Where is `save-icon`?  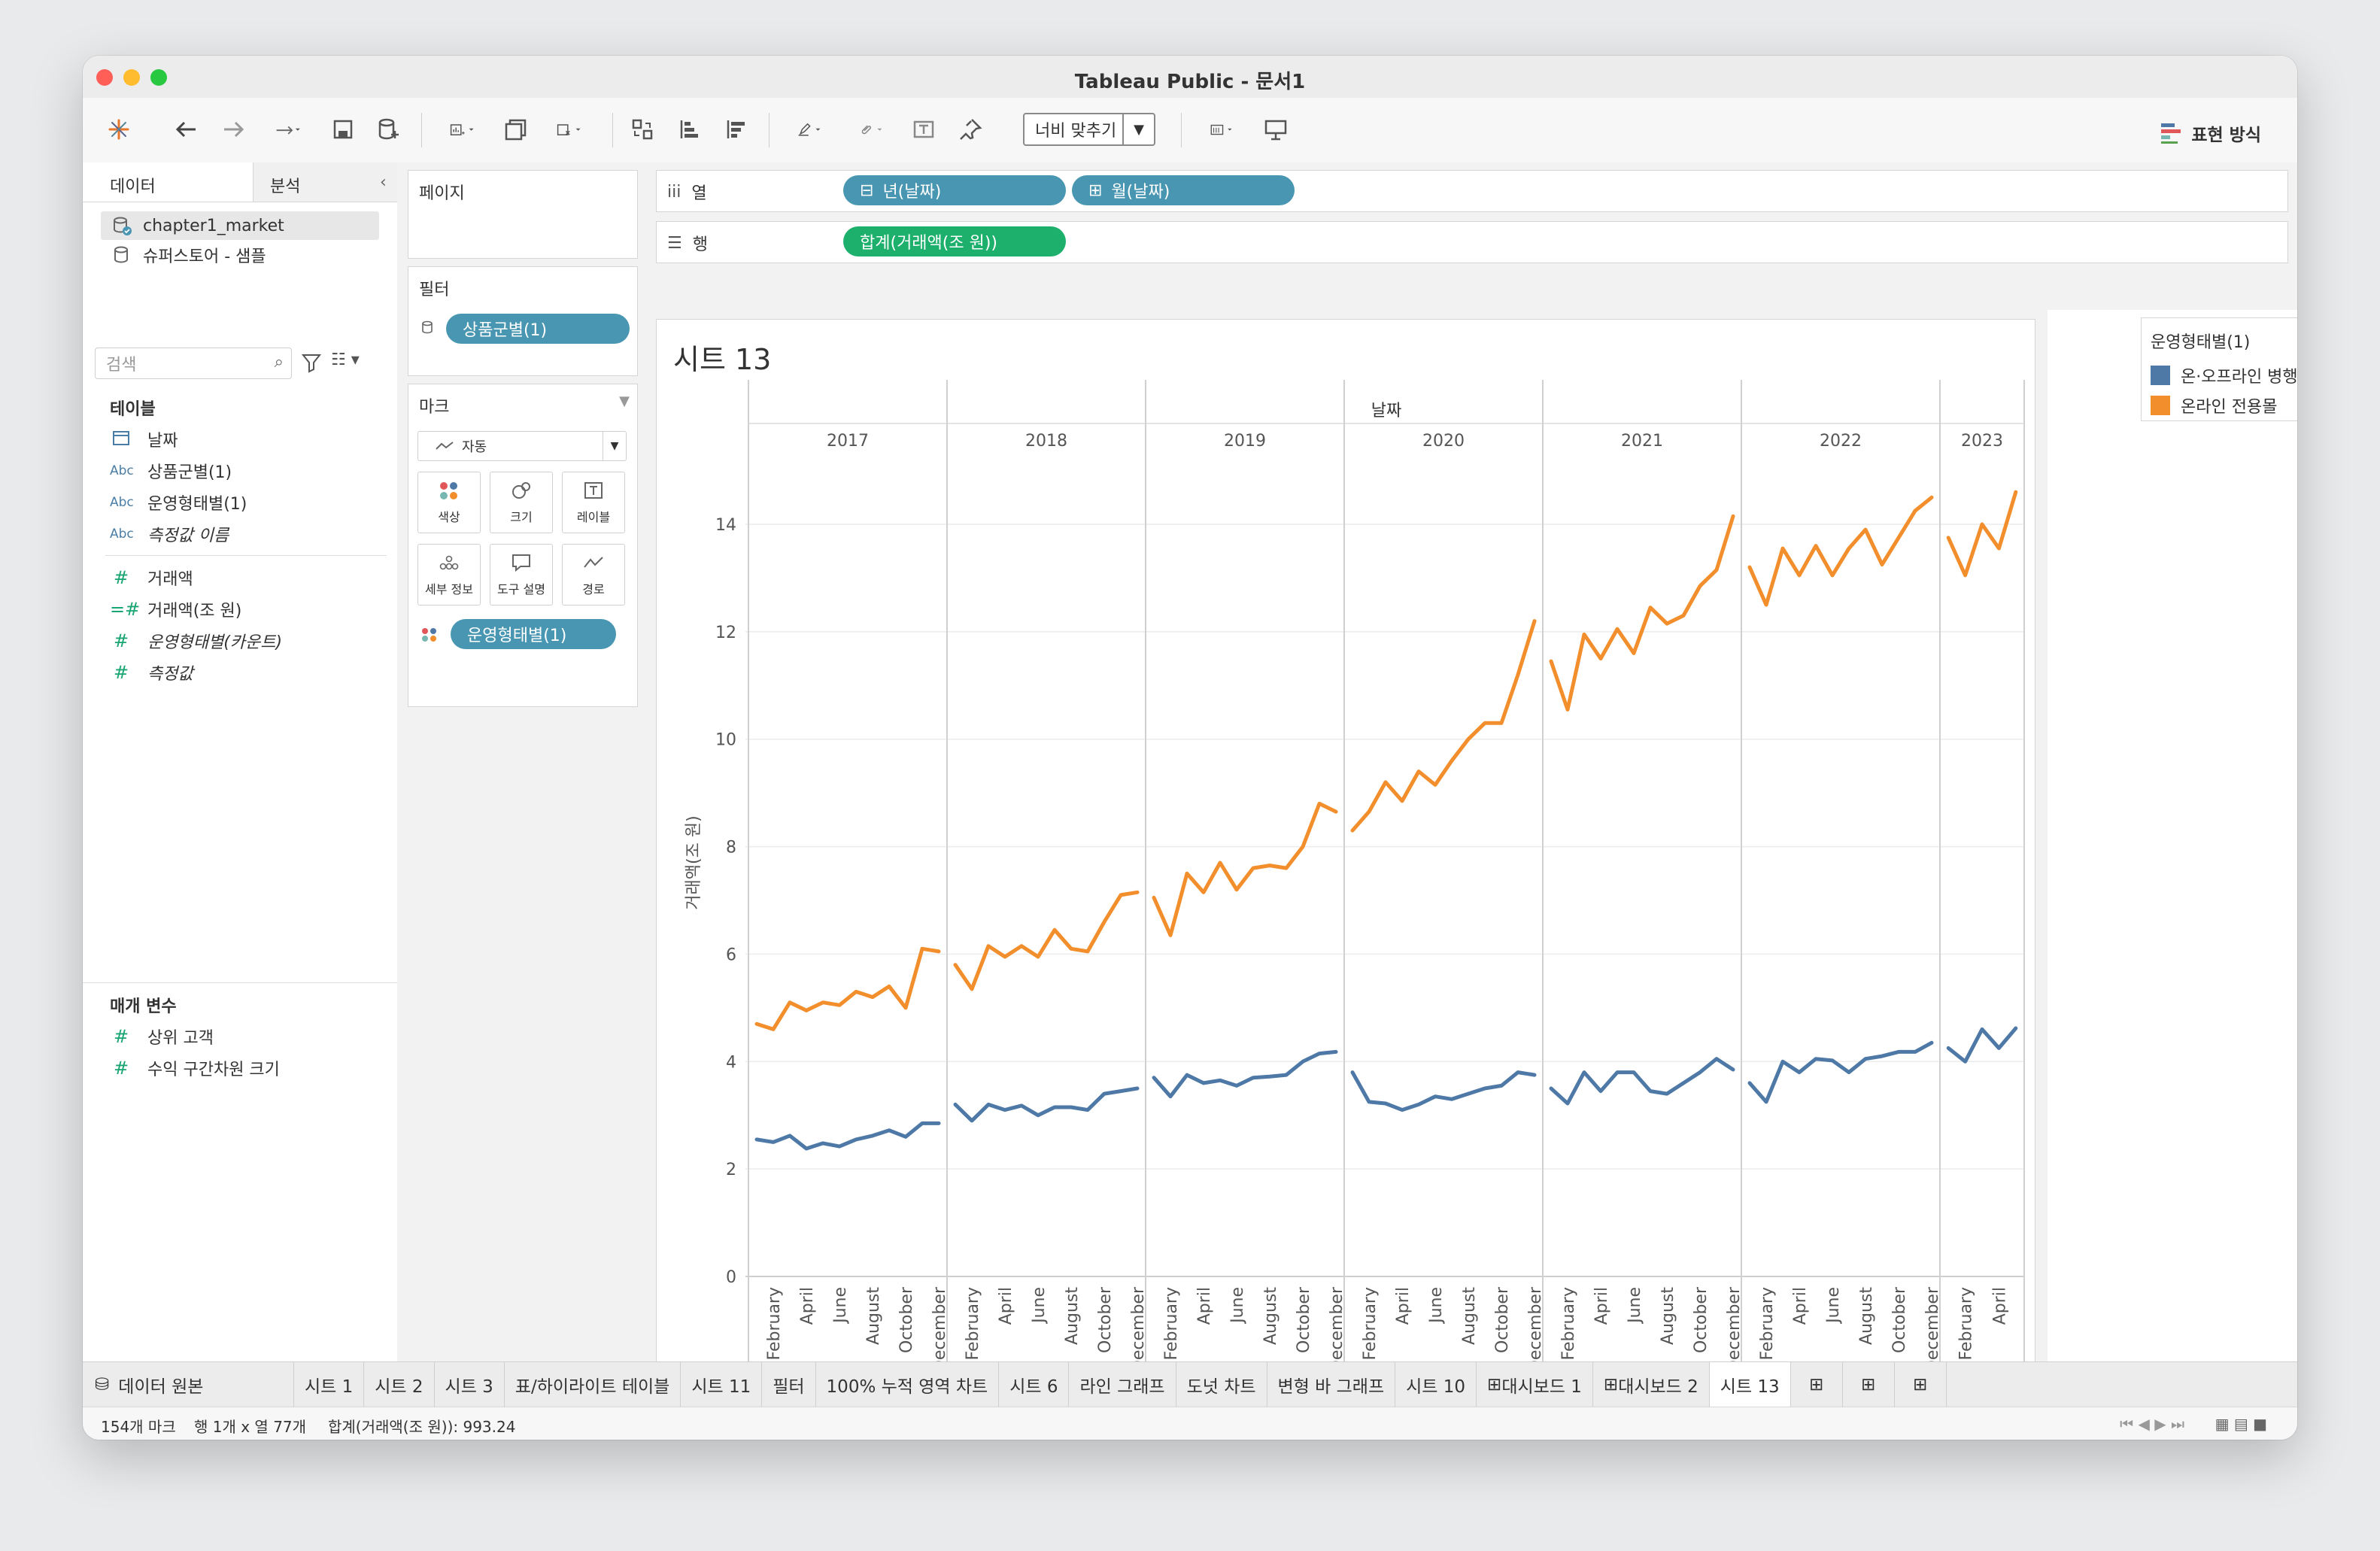 save-icon is located at coordinates (343, 129).